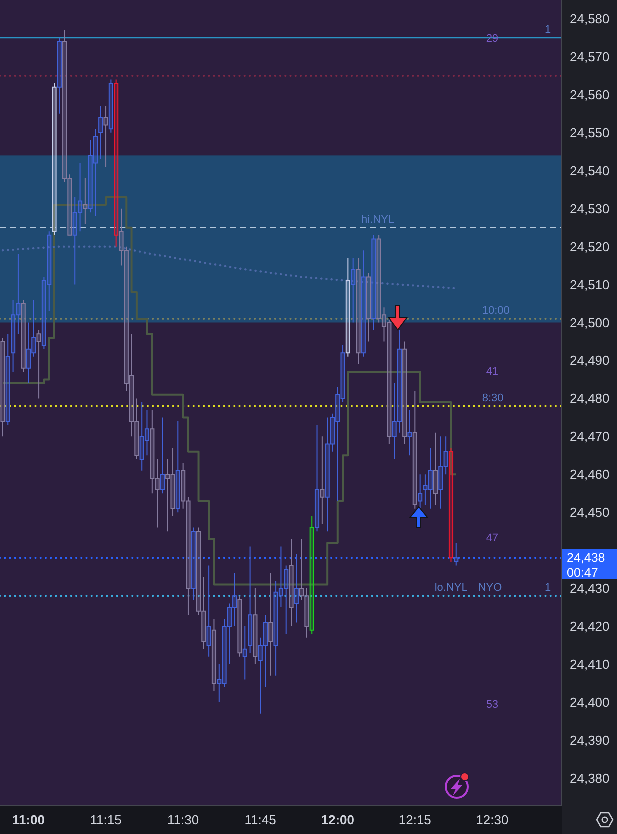  Describe the element at coordinates (106, 820) in the screenshot. I see `x-tick-label: 11:15` at that location.